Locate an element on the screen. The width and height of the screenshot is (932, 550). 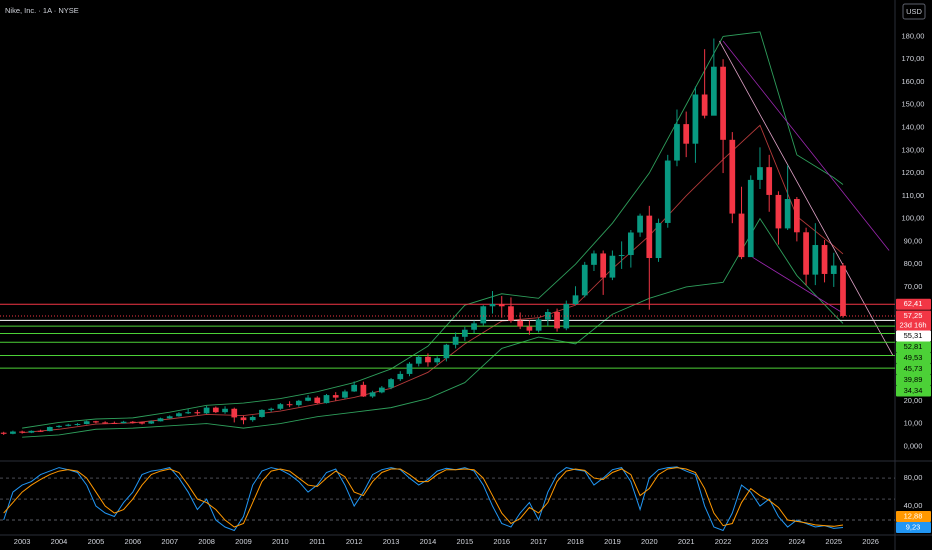
price-tag-label: 52,81 is located at coordinates (913, 346).